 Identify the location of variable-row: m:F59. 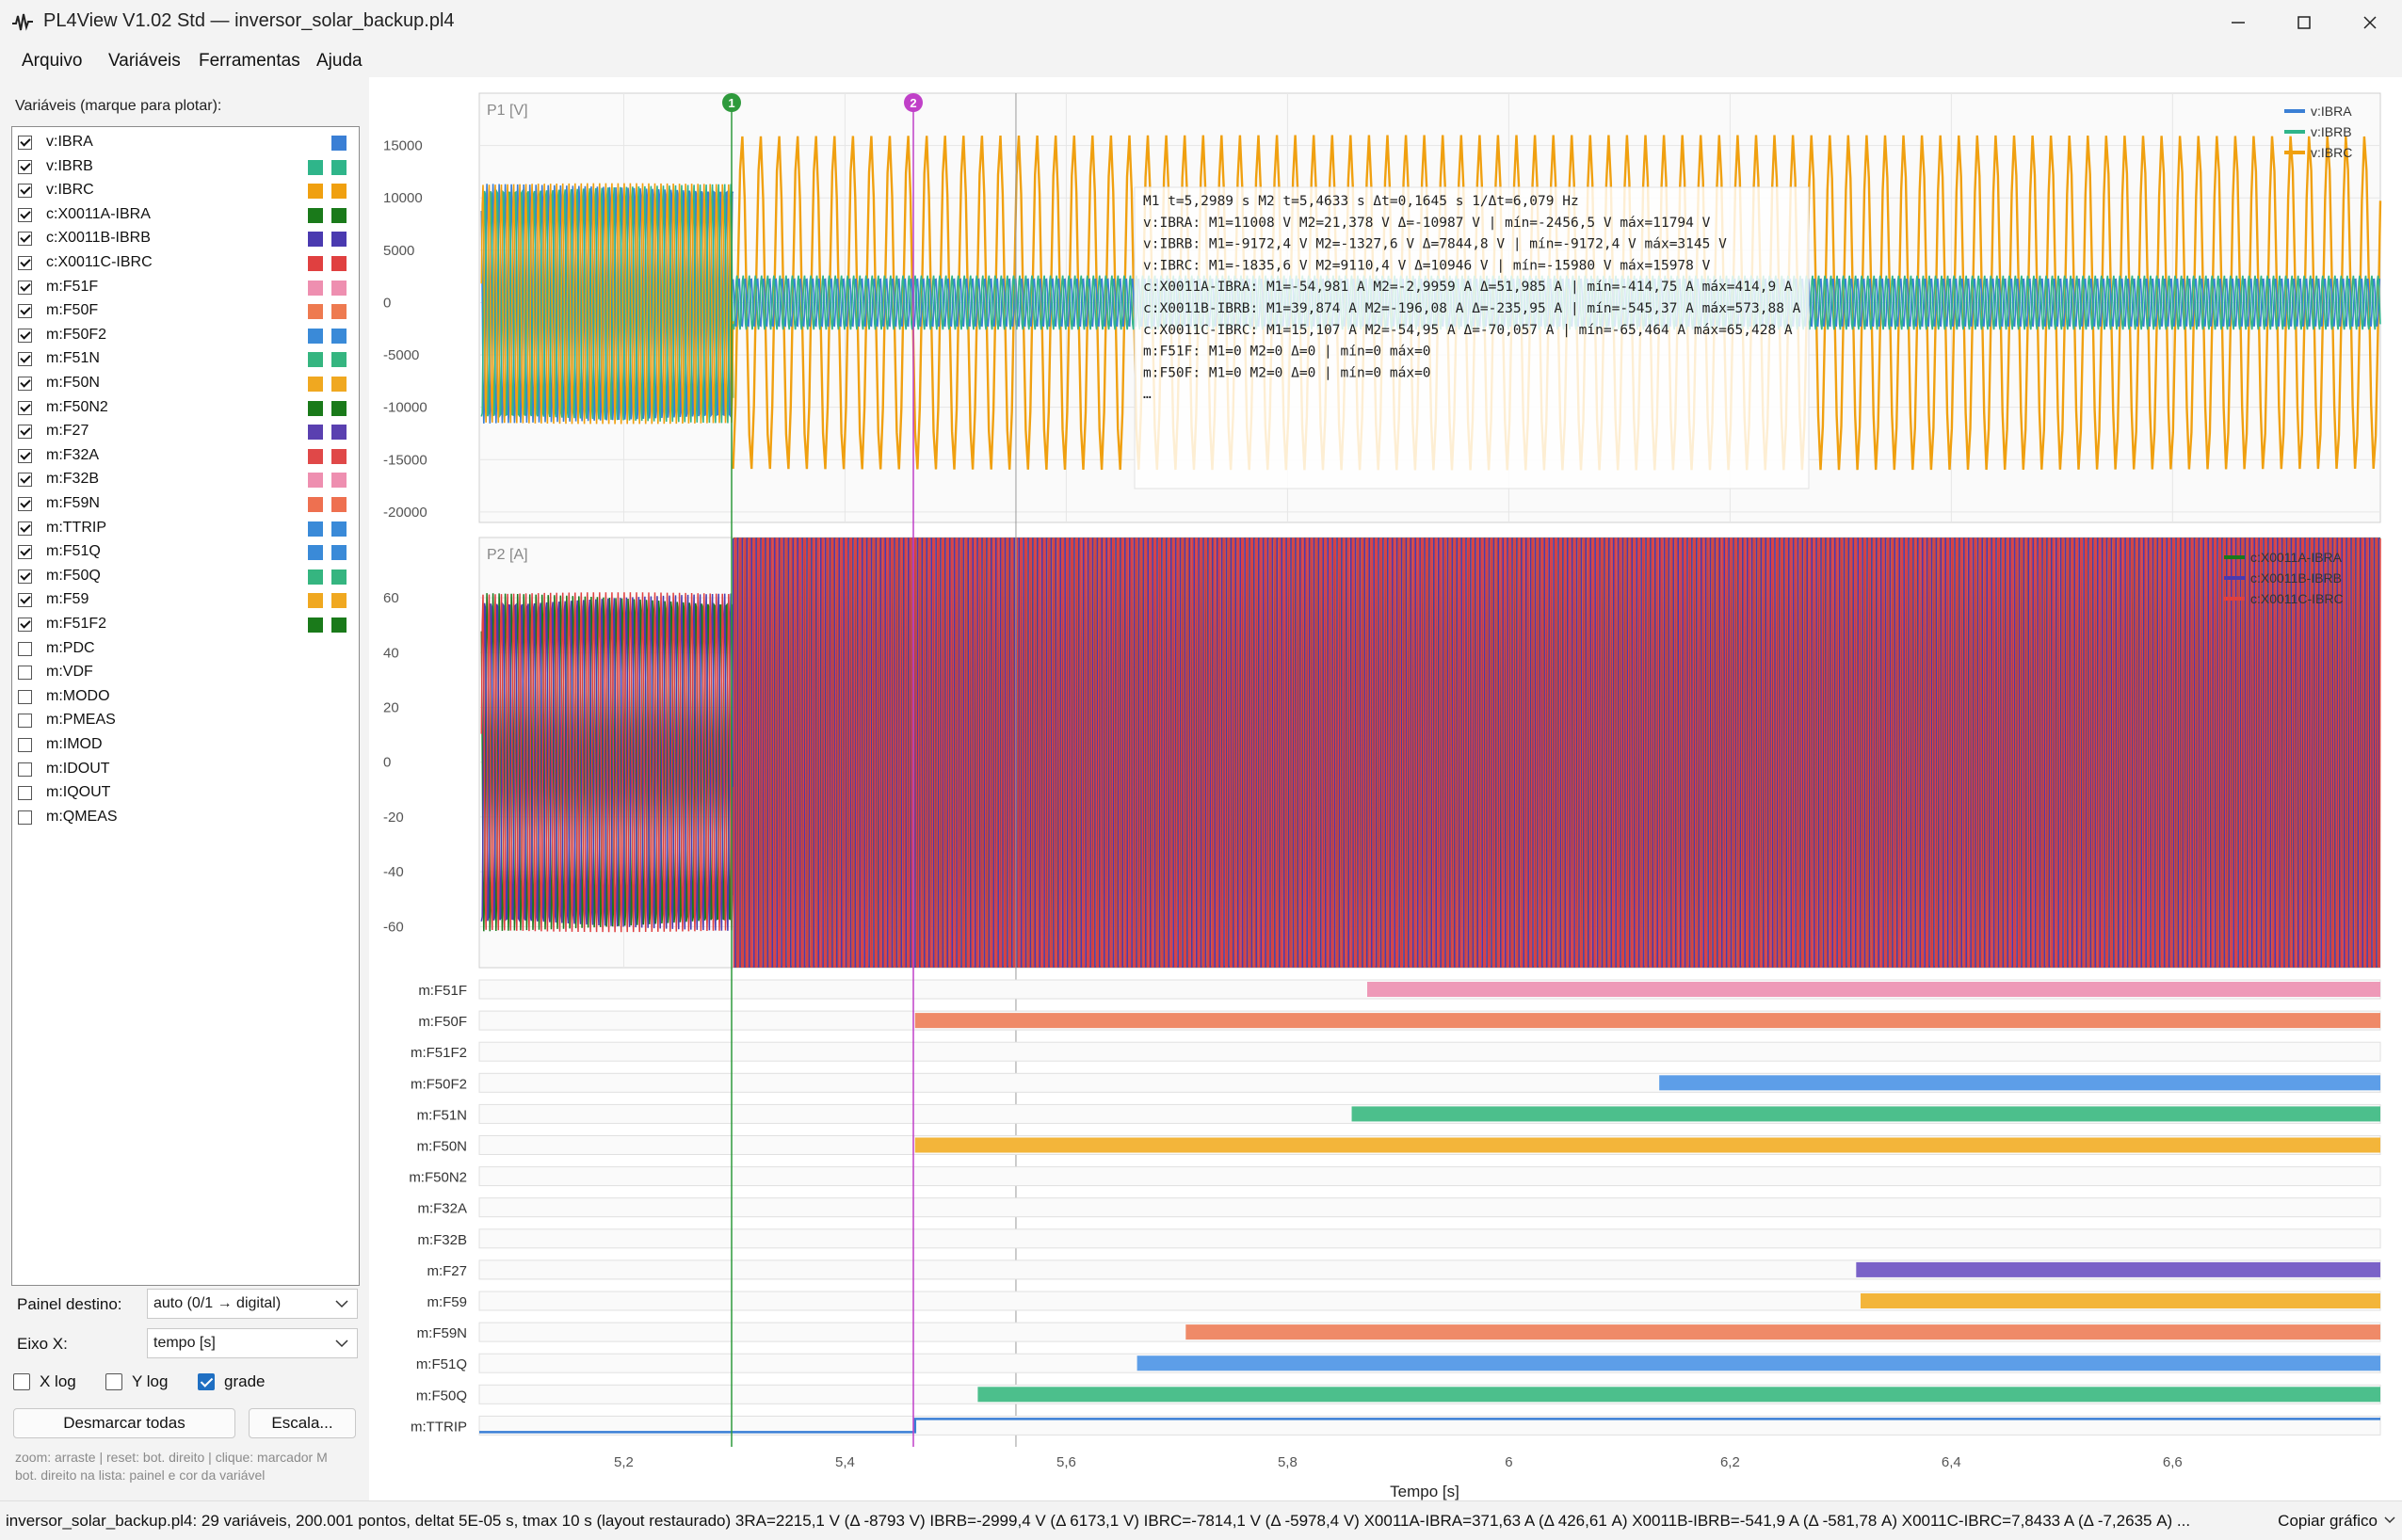
(185, 600).